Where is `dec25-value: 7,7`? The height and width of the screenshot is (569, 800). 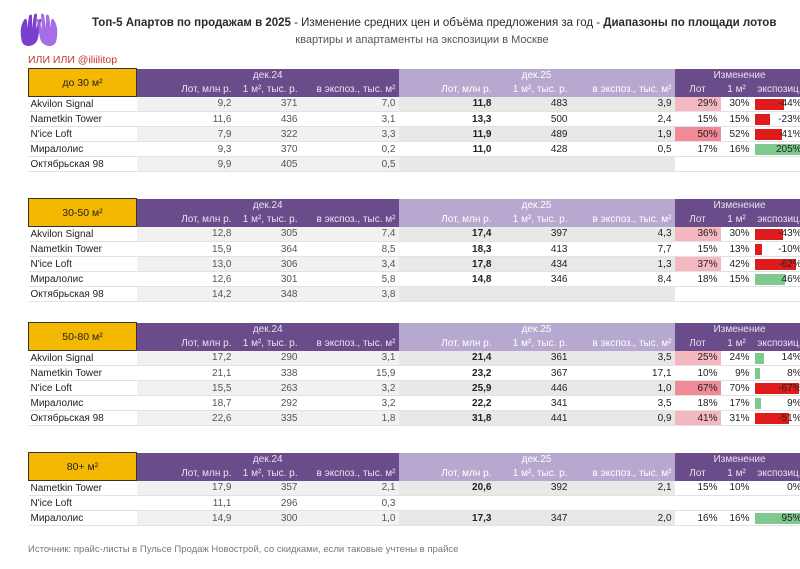
dec25-value: 7,7 is located at coordinates (622, 249).